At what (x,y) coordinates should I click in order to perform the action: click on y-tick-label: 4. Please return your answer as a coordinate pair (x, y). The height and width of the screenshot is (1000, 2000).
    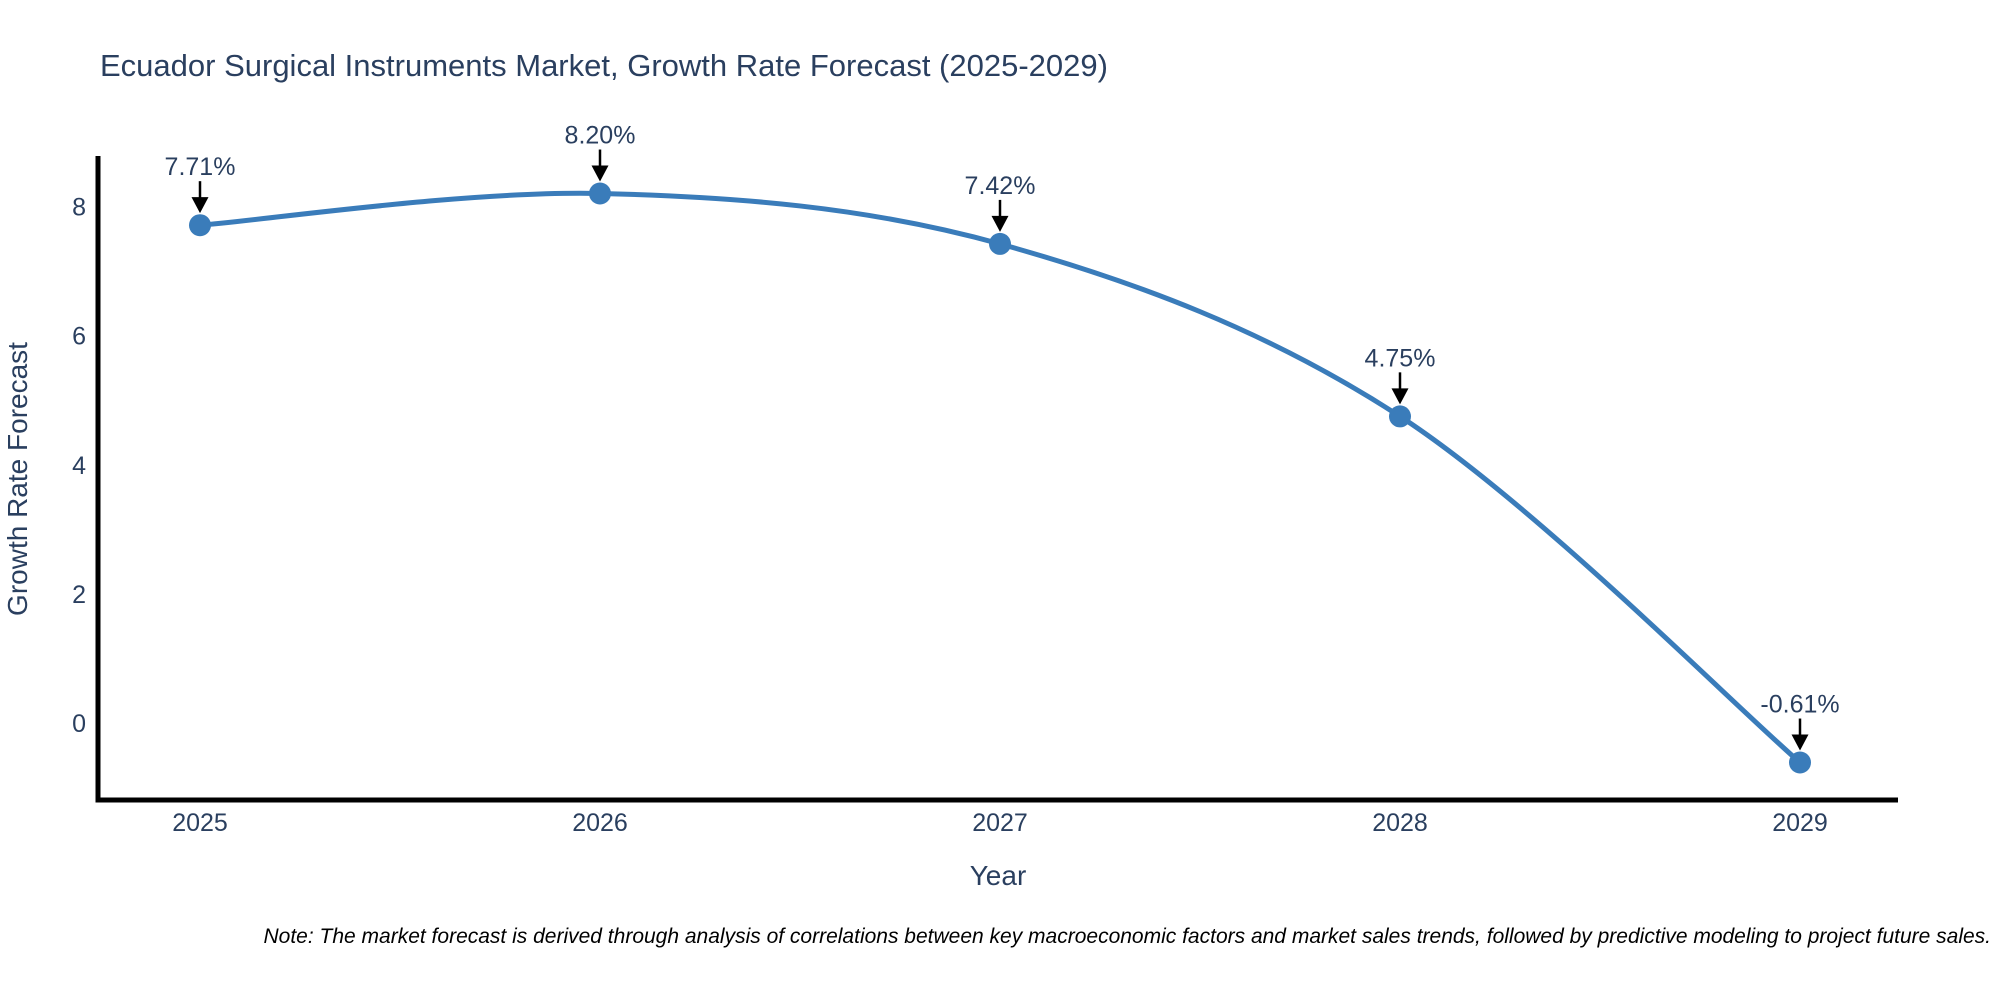
    Looking at the image, I should click on (79, 466).